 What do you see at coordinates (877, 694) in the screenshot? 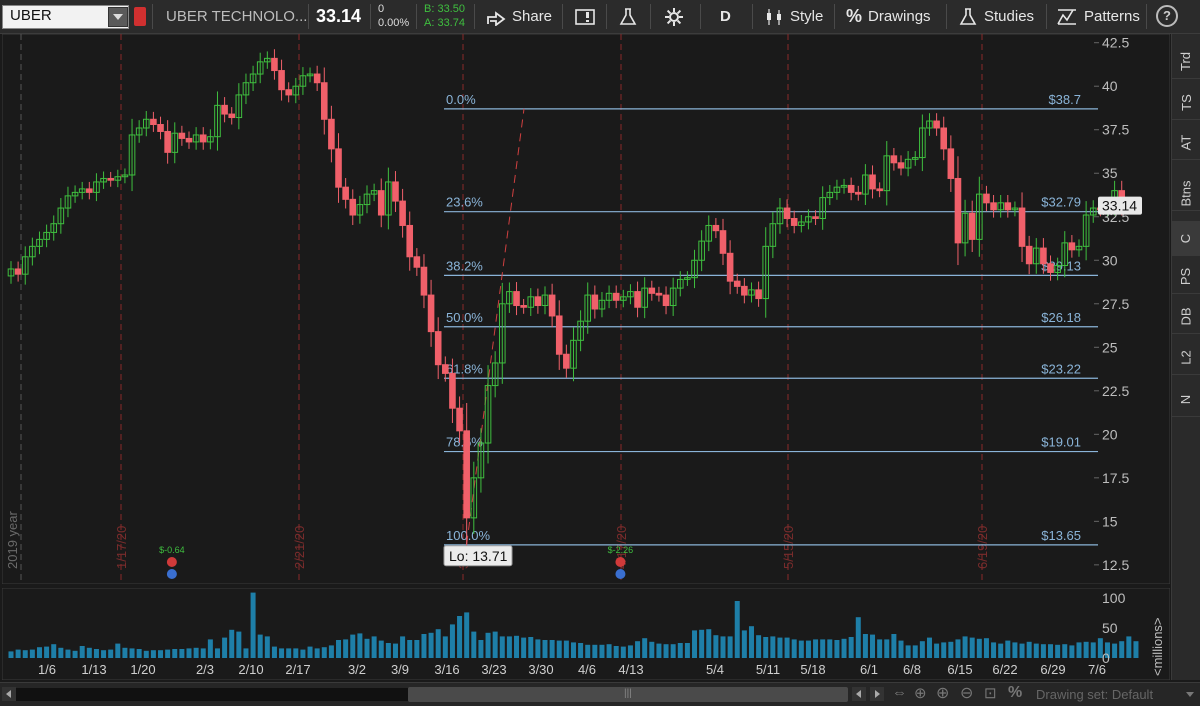
I see `scroll-right-button` at bounding box center [877, 694].